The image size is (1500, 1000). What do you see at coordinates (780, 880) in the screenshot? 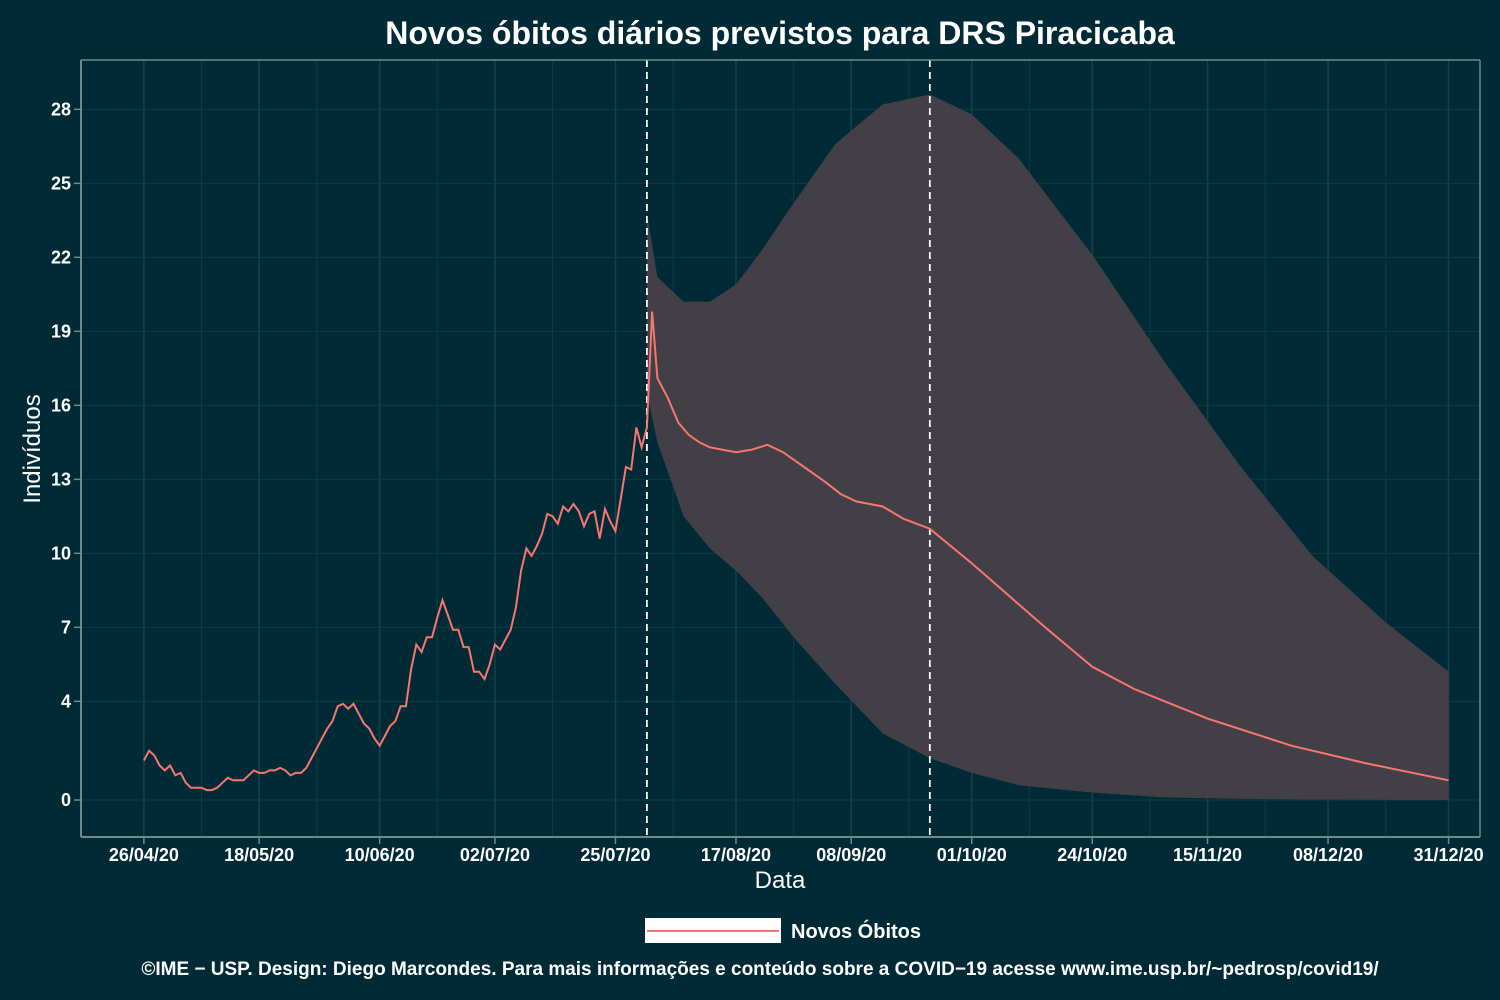
I see `x-axis-label: Data` at bounding box center [780, 880].